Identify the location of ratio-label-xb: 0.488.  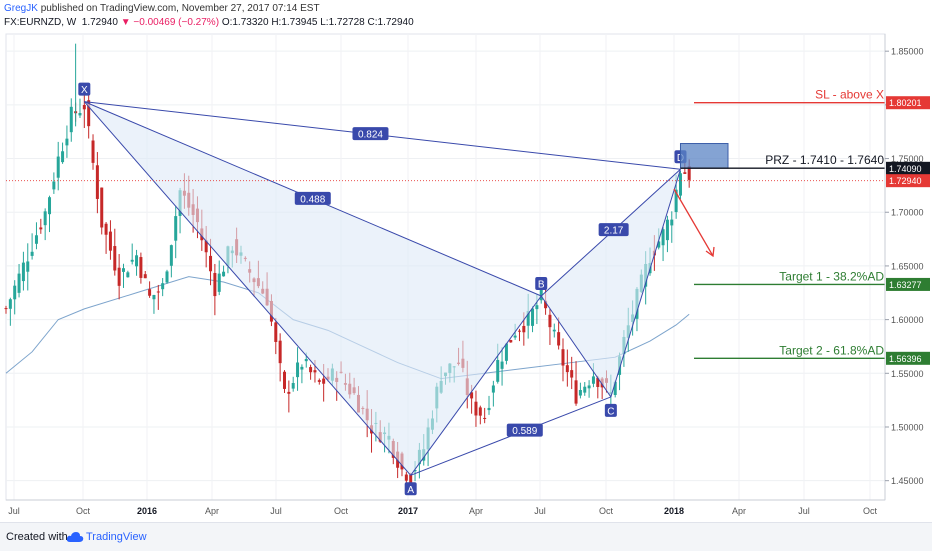
(312, 198).